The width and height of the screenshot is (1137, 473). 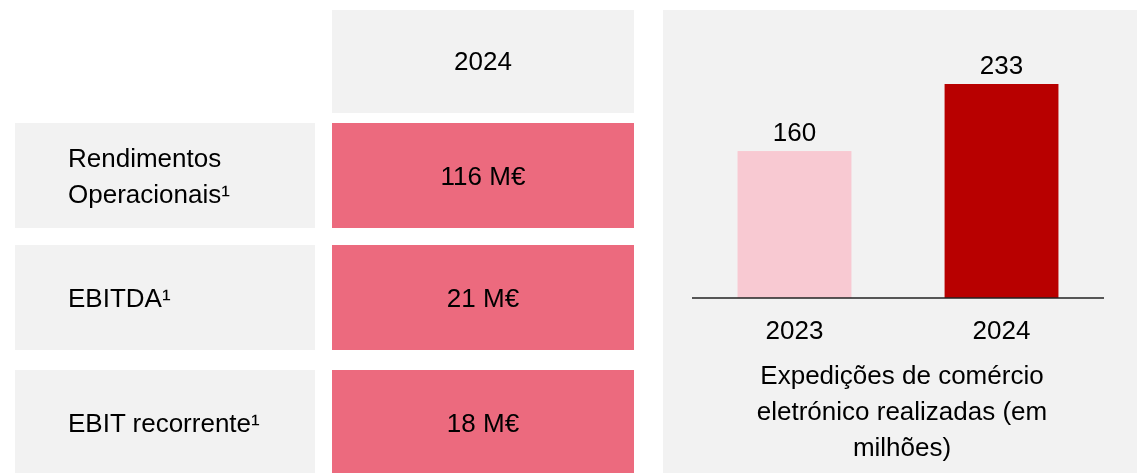 I want to click on text: 21 M€, so click(x=483, y=297).